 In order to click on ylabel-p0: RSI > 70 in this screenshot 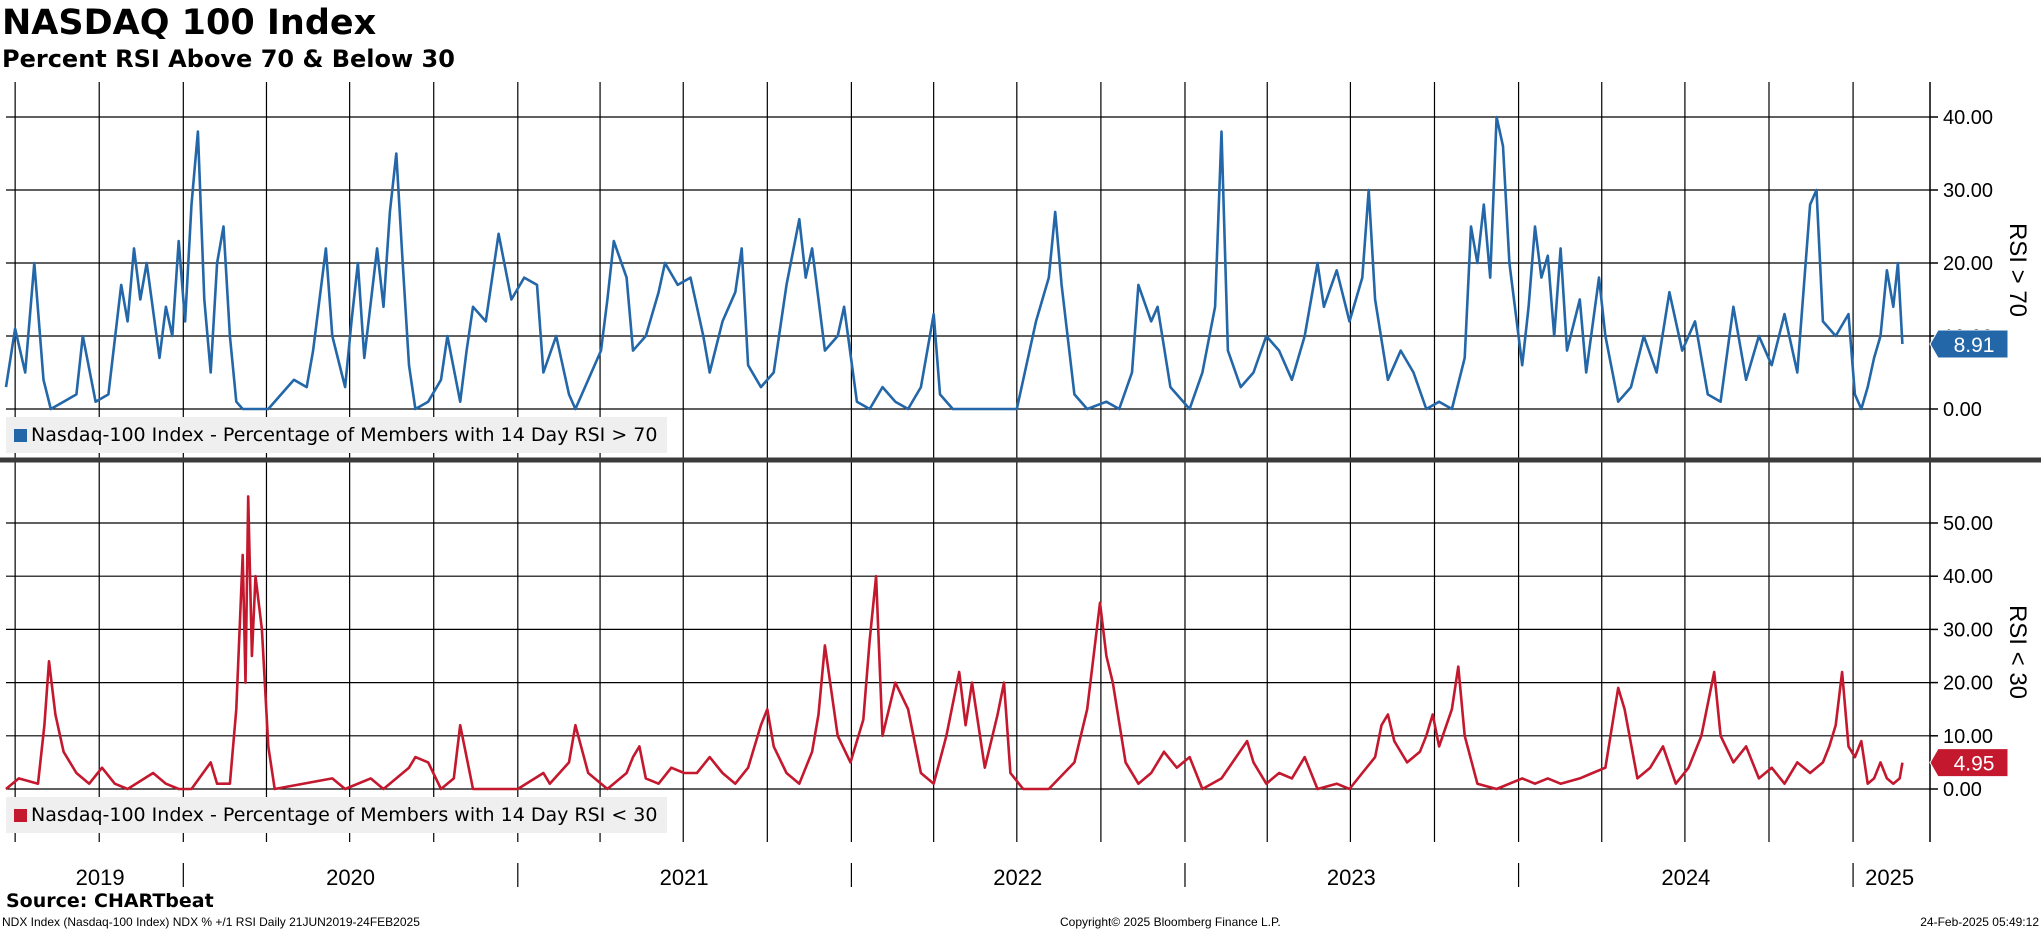, I will do `click(2017, 270)`.